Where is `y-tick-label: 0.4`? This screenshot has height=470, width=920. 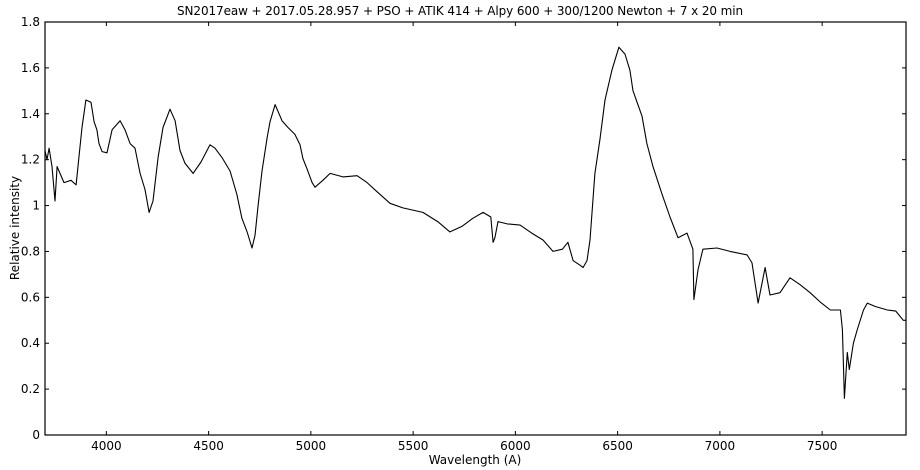 y-tick-label: 0.4 is located at coordinates (30, 343).